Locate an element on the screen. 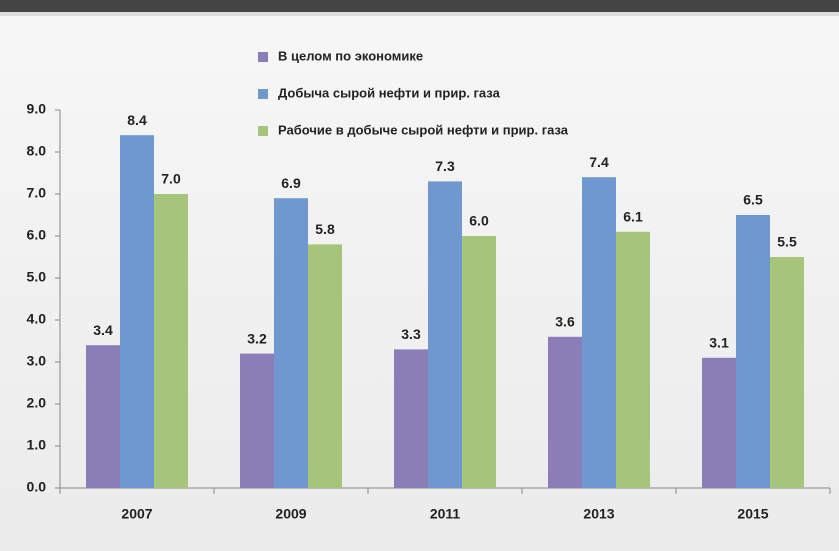 Image resolution: width=839 pixels, height=551 pixels. y-tick-label: 4.0 is located at coordinates (37, 319).